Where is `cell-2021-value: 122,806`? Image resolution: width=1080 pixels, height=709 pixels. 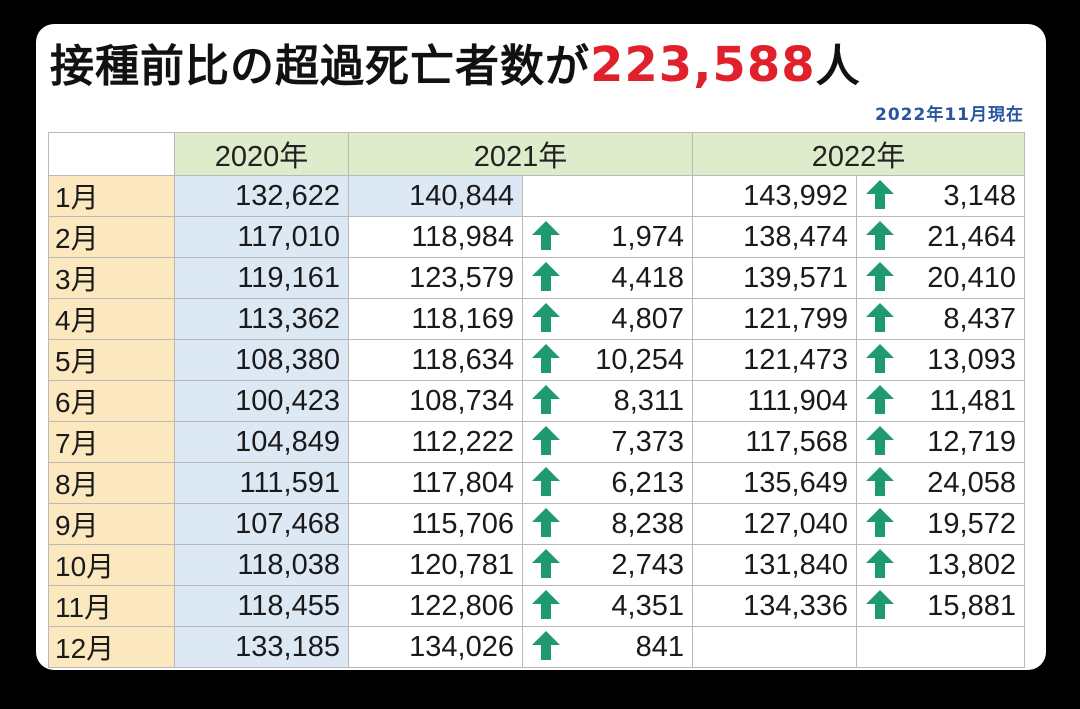 cell-2021-value: 122,806 is located at coordinates (461, 605).